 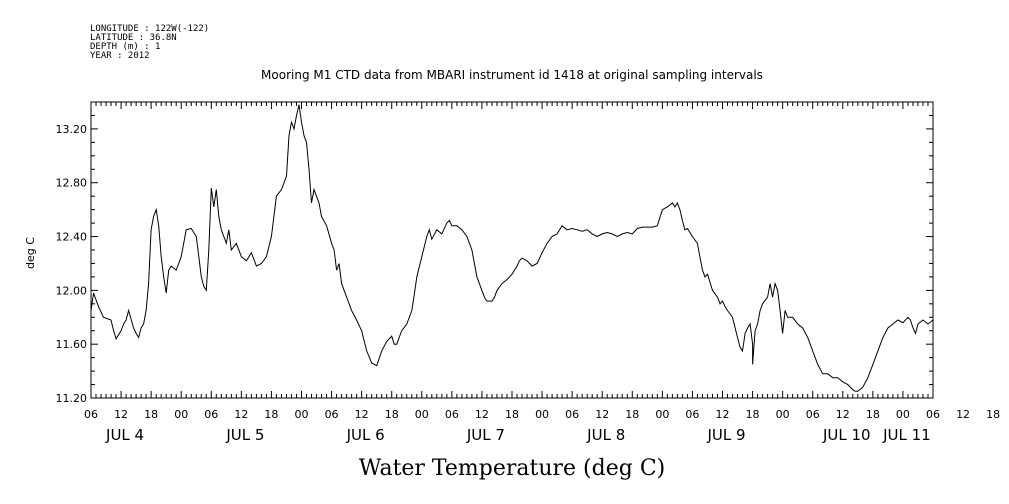 What do you see at coordinates (512, 468) in the screenshot?
I see `x-axis-label: Water Temperature (deg C)` at bounding box center [512, 468].